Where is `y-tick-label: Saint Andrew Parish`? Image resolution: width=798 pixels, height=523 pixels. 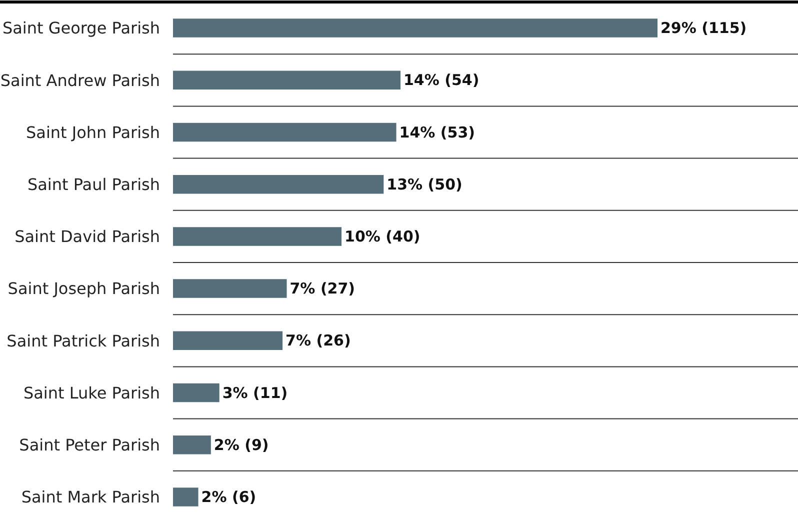 y-tick-label: Saint Andrew Parish is located at coordinates (80, 80).